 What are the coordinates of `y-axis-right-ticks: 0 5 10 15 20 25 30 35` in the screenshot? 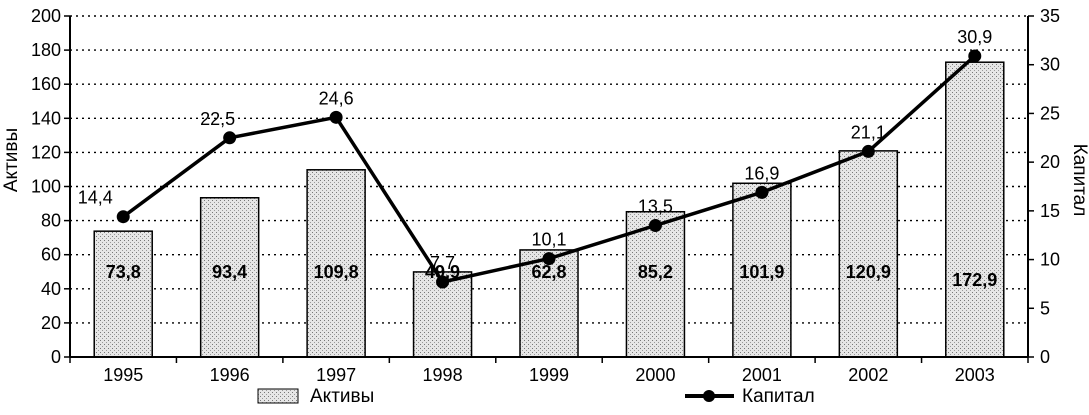 It's located at (1044, 186).